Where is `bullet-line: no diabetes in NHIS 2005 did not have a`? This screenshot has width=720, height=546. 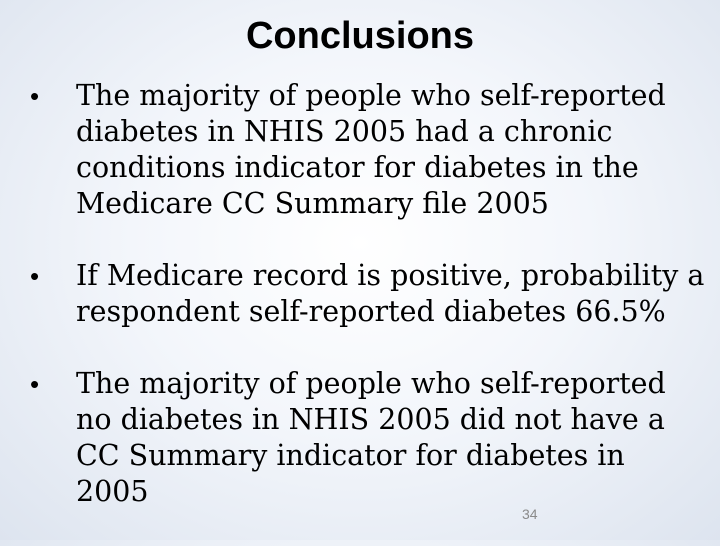
bullet-line: no diabetes in NHIS 2005 did not have a is located at coordinates (370, 419).